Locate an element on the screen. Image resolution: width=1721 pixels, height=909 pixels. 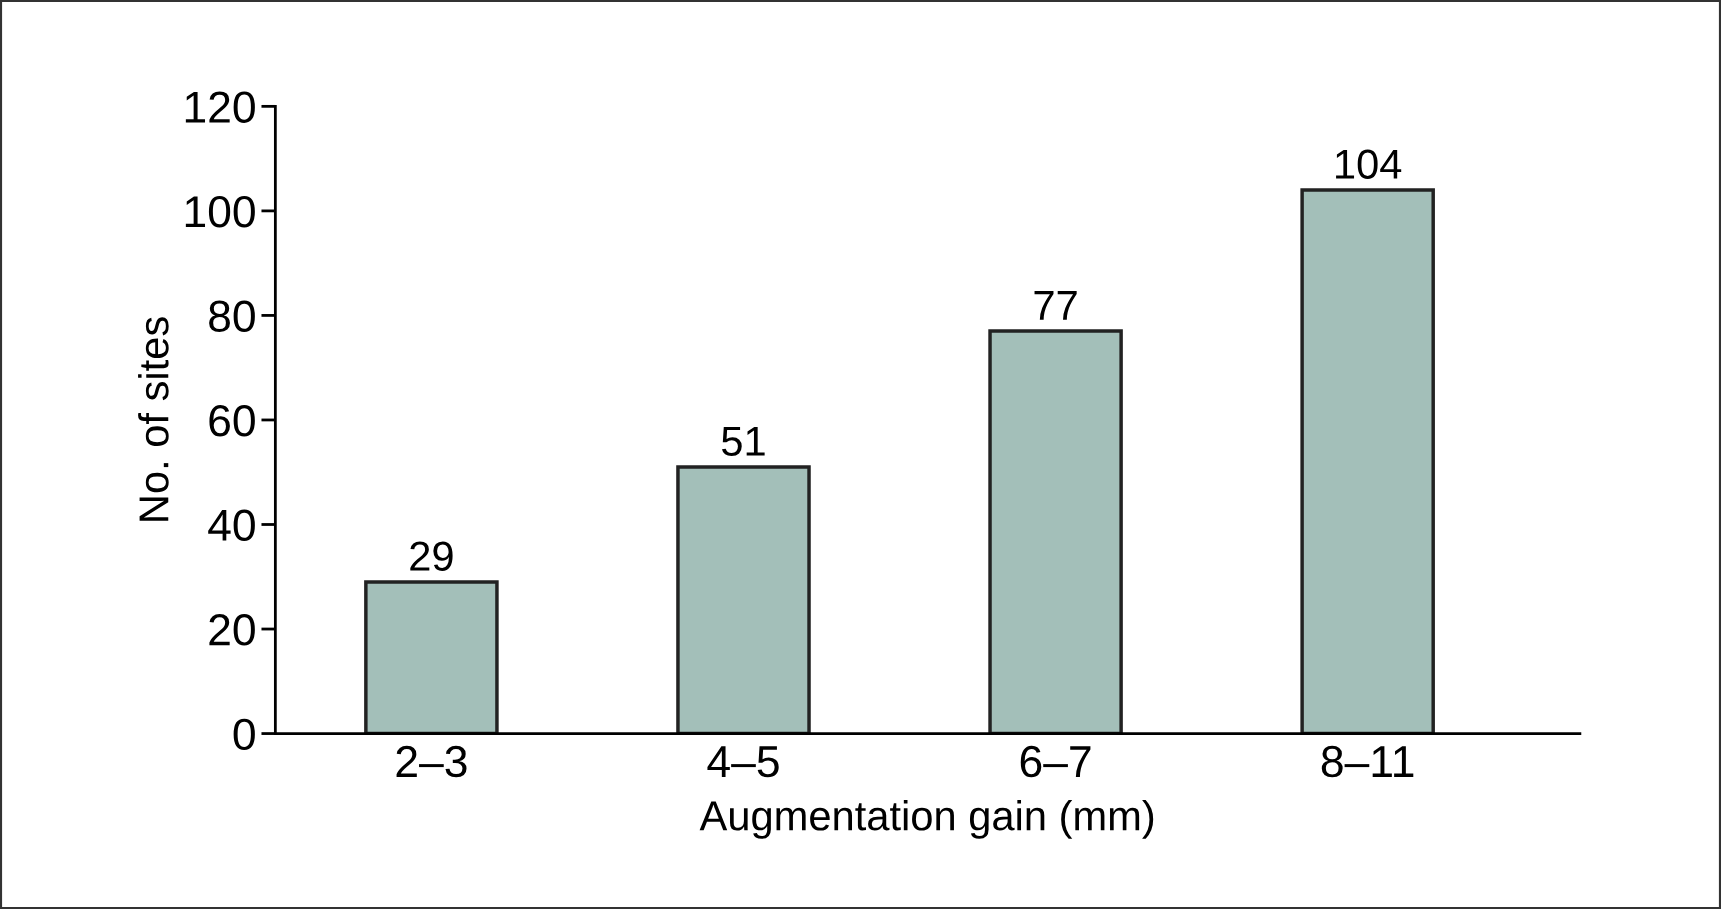
data-label: 51 is located at coordinates (743, 441).